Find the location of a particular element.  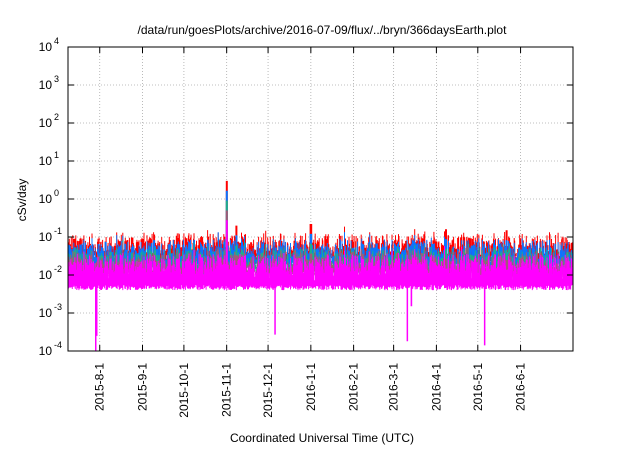

y-tick-exponent: 0 is located at coordinates (56, 193).